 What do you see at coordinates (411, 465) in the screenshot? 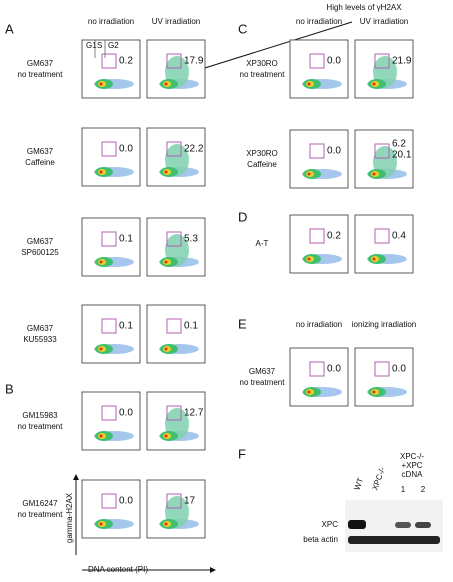
I see `rescue-label: +XPC` at bounding box center [411, 465].